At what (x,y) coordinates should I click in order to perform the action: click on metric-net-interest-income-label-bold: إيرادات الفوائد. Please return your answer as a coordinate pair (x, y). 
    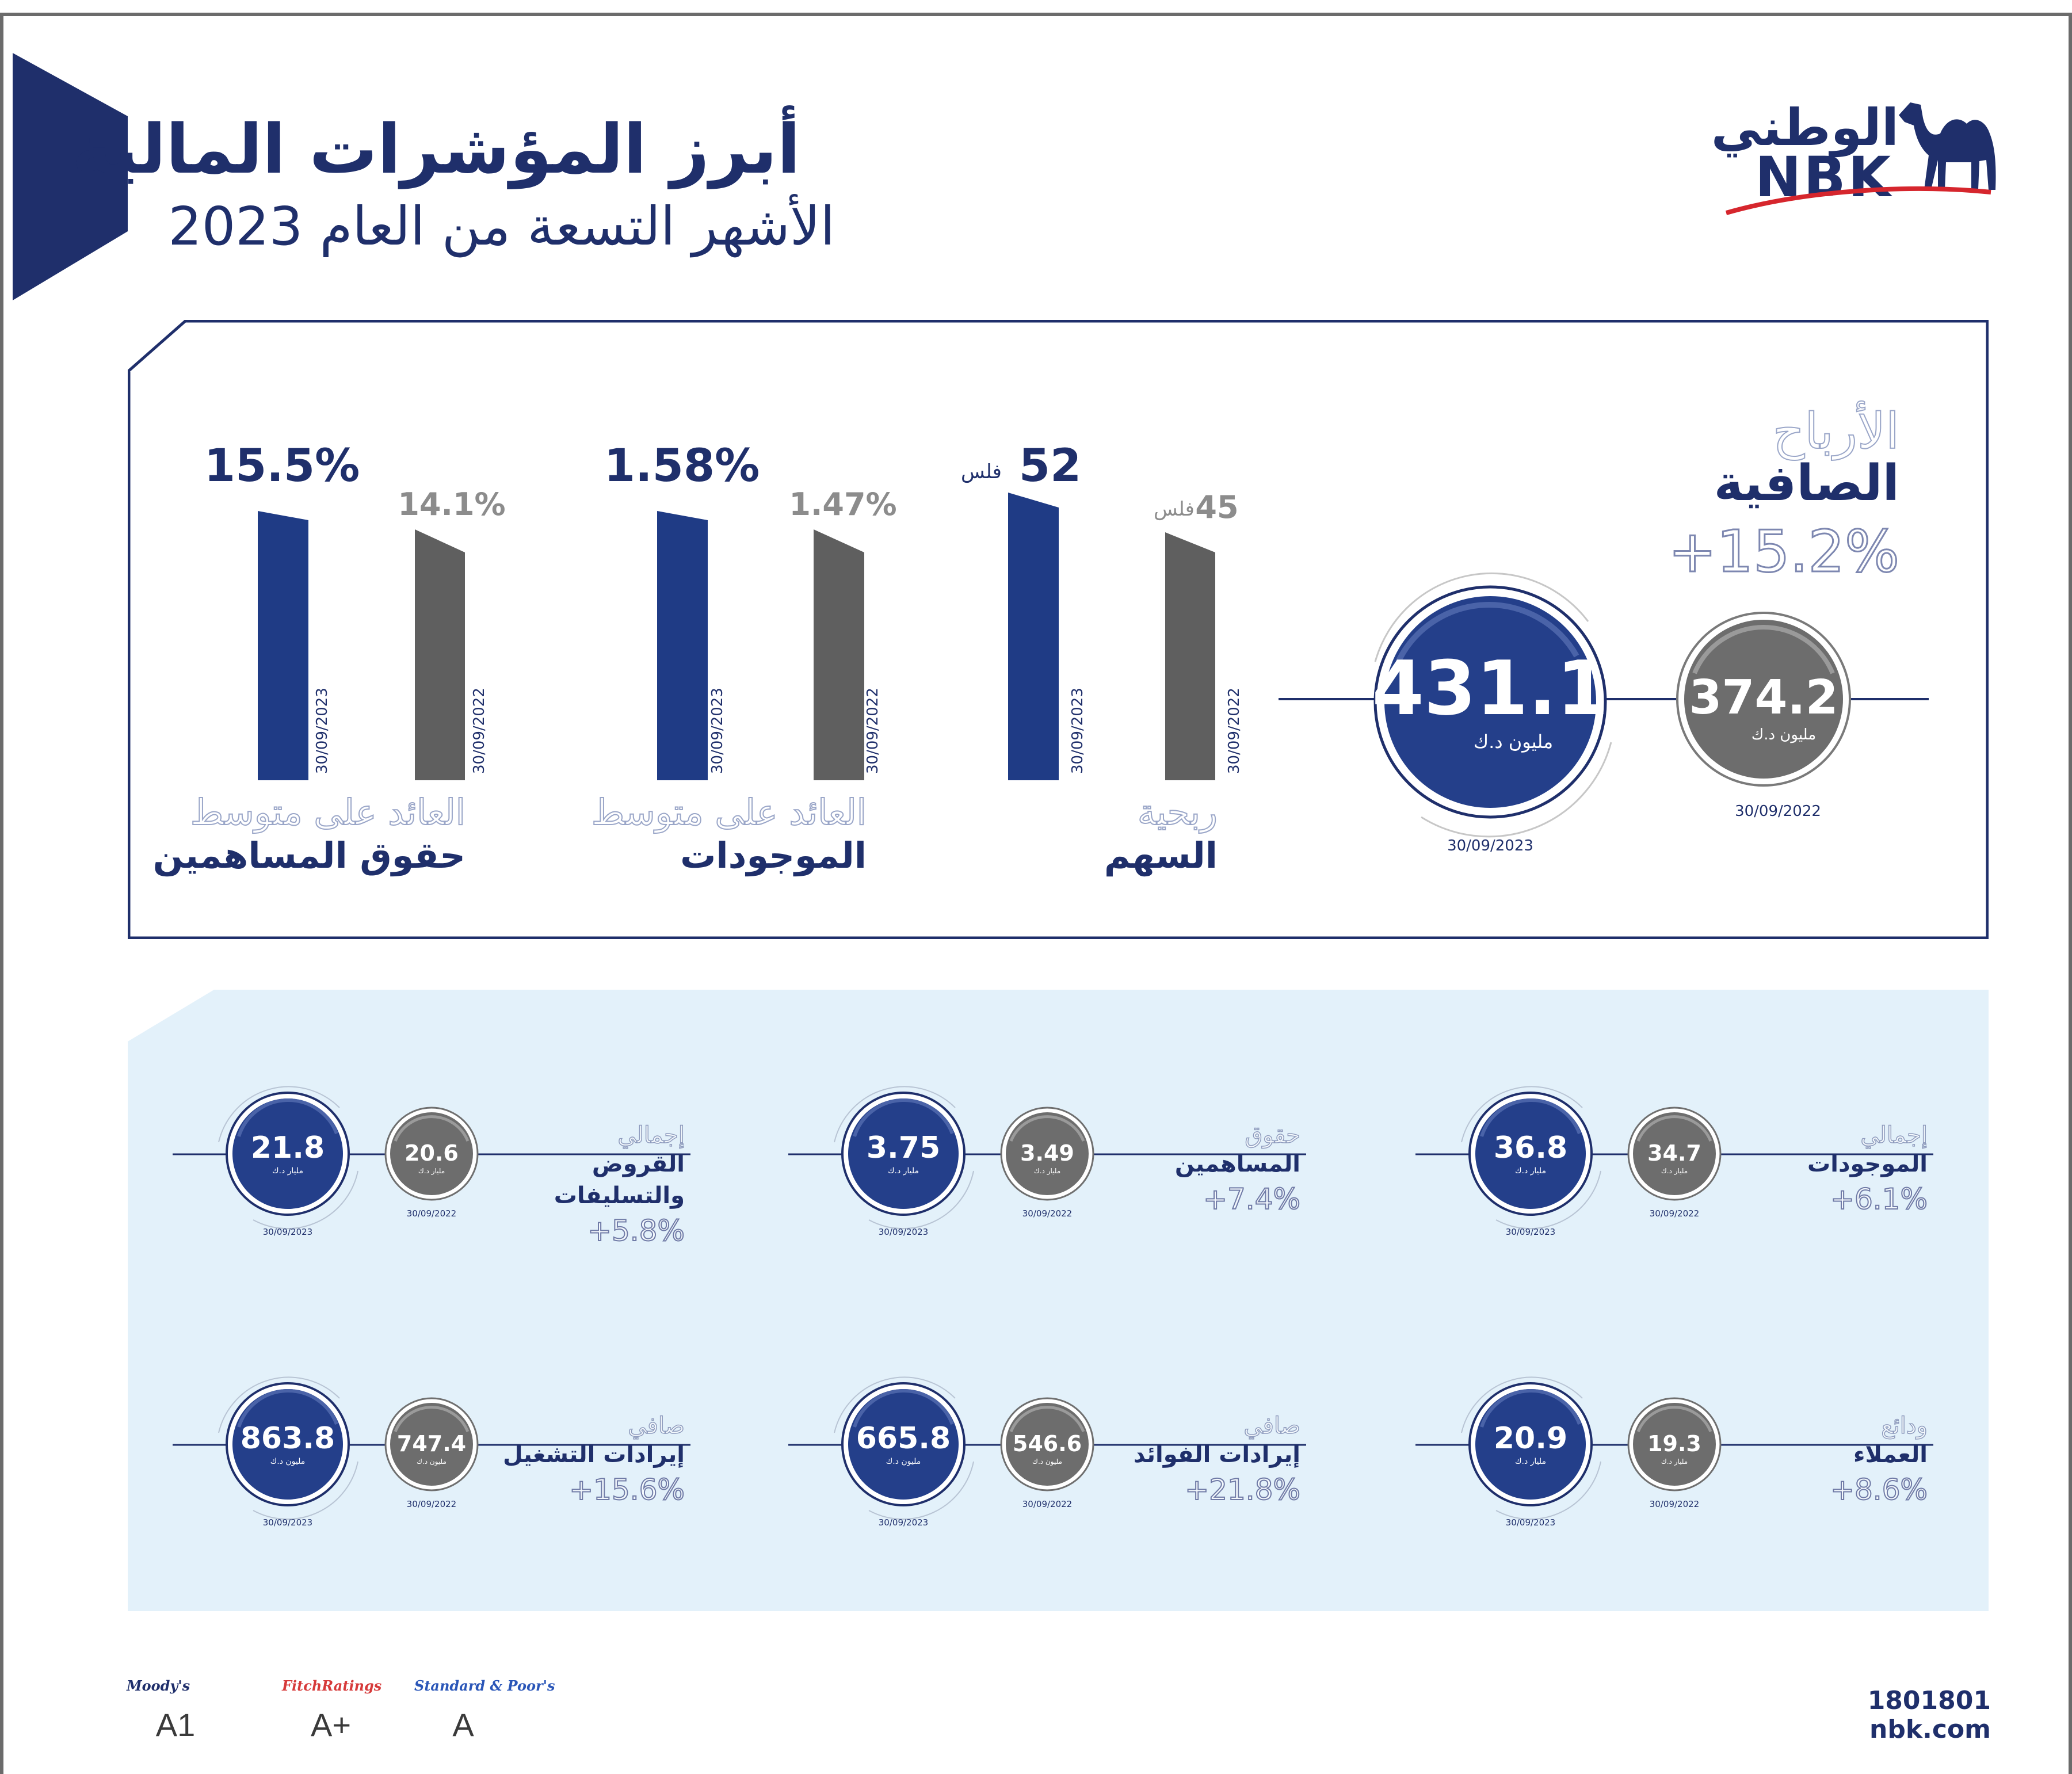
    Looking at the image, I should click on (1216, 1454).